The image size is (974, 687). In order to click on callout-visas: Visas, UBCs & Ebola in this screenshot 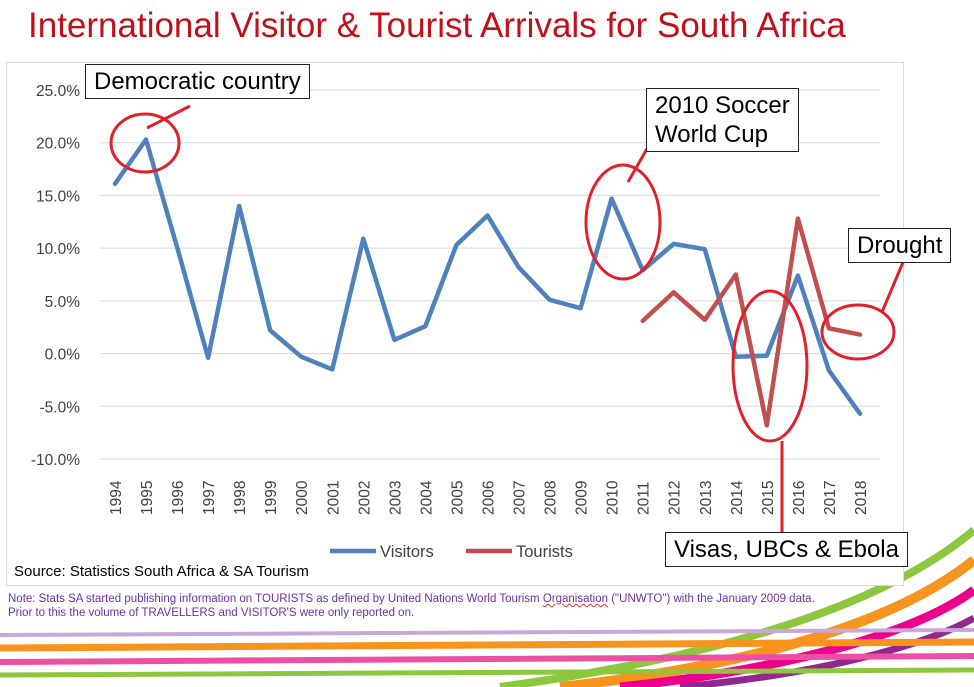, I will do `click(786, 549)`.